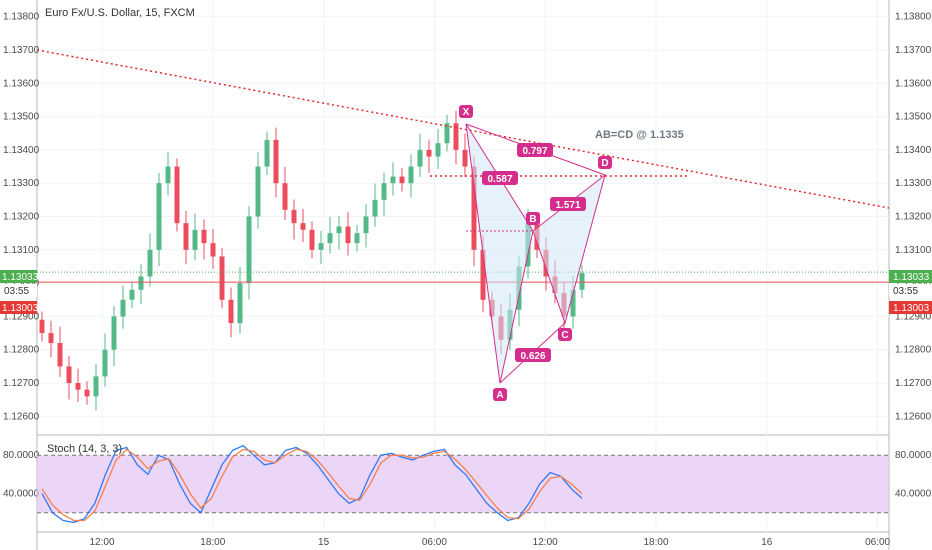 The image size is (932, 550). I want to click on pattern-point-c: C, so click(565, 334).